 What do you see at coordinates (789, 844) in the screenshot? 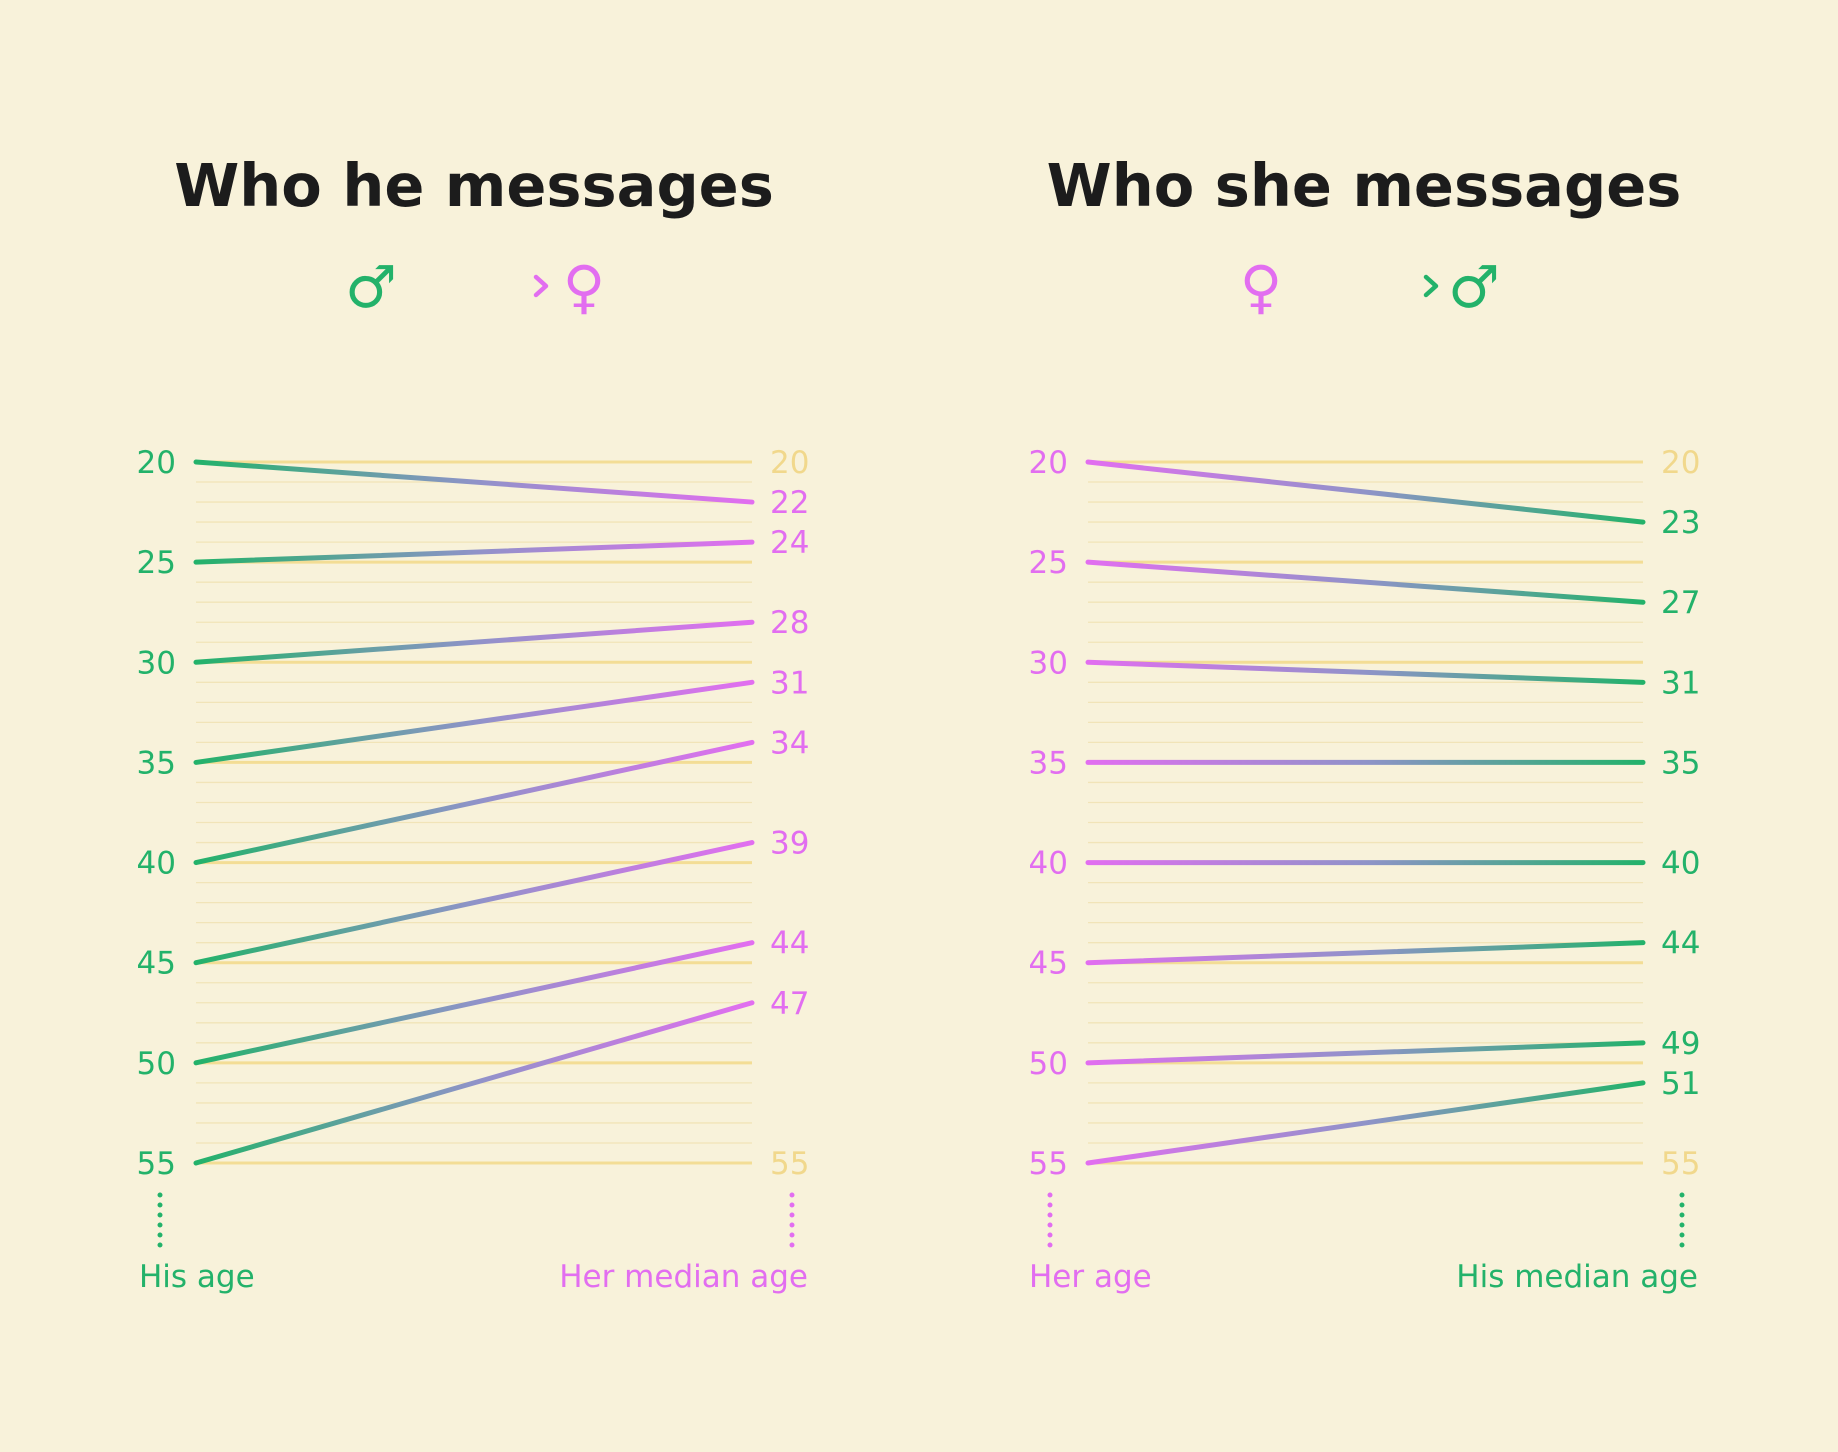
I see `data-label: 39` at bounding box center [789, 844].